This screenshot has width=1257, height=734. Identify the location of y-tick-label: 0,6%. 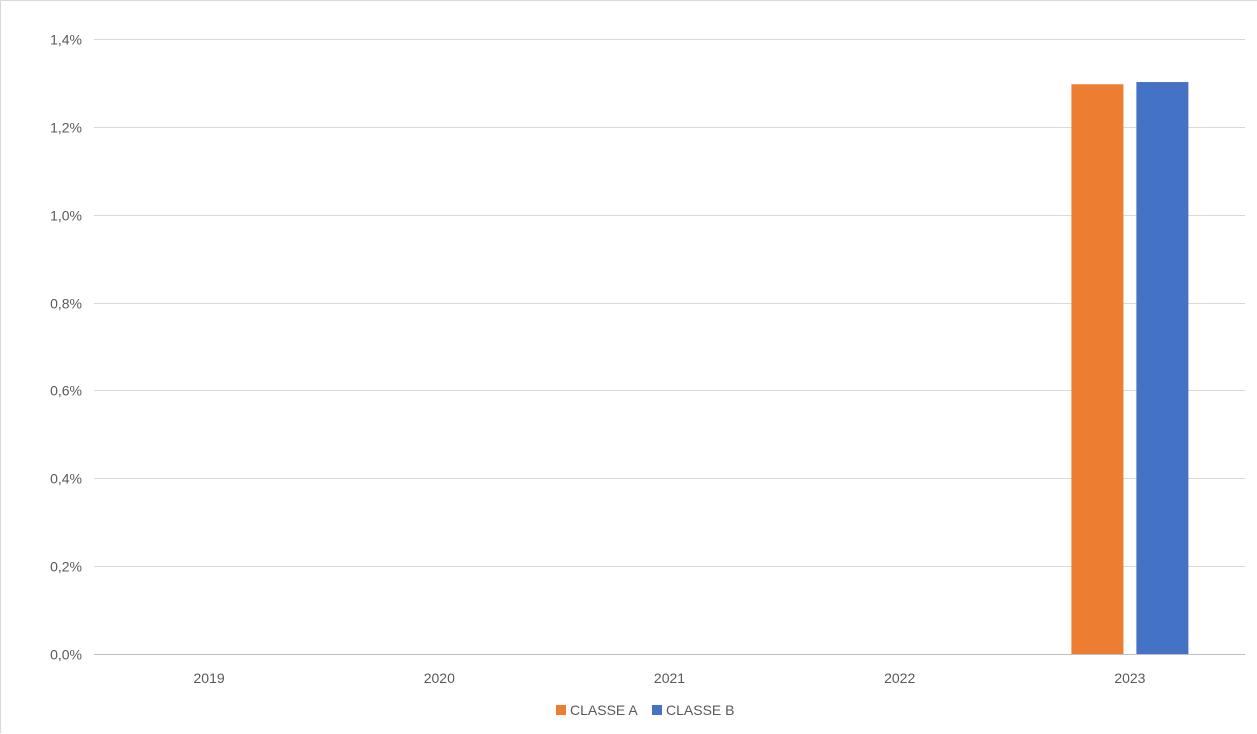
(66, 391).